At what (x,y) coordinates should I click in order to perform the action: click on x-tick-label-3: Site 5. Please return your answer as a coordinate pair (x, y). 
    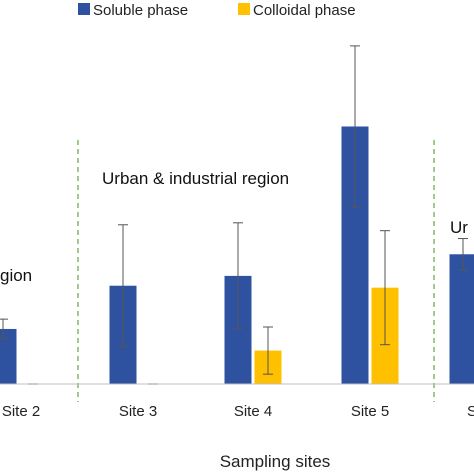
    Looking at the image, I should click on (370, 411).